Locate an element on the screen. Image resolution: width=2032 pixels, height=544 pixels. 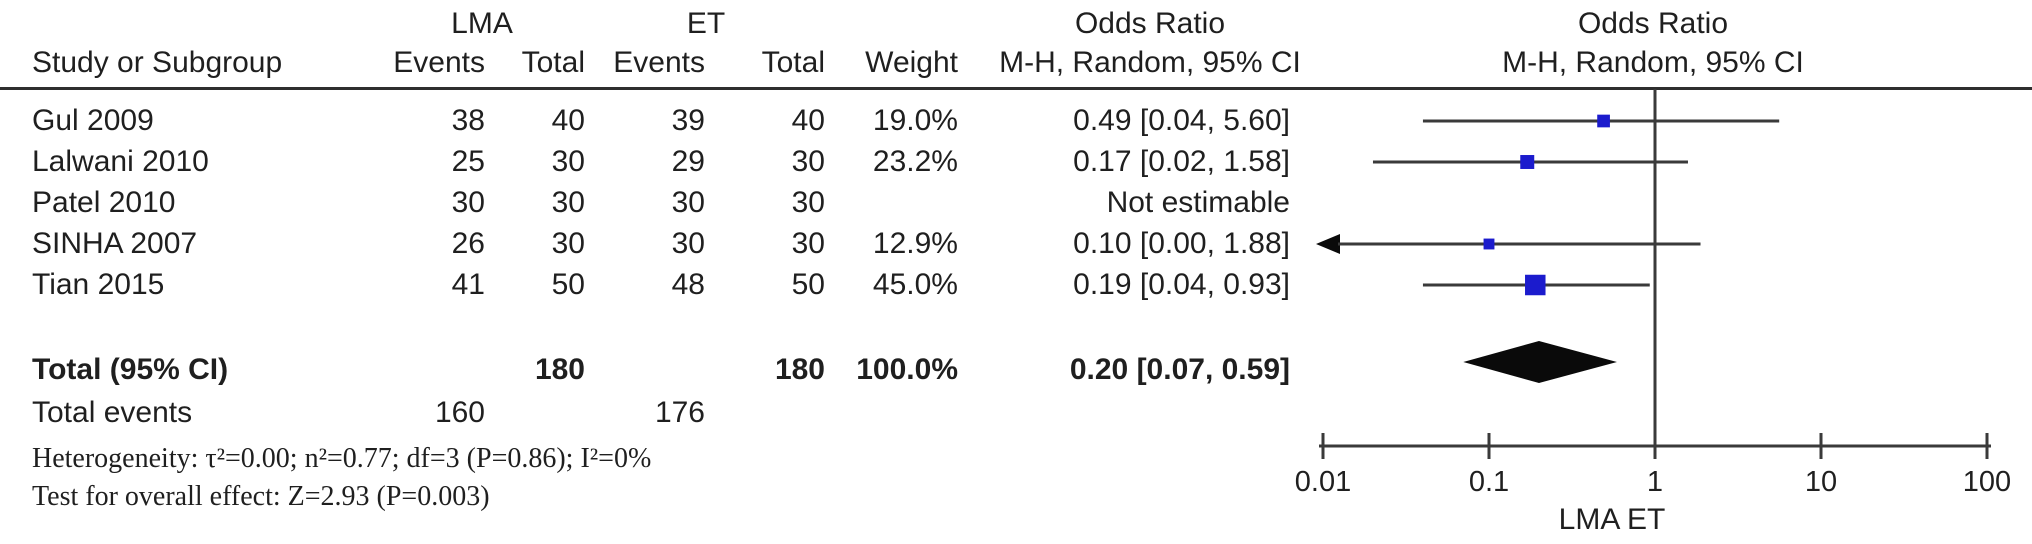
weight: 45.0% is located at coordinates (915, 284).